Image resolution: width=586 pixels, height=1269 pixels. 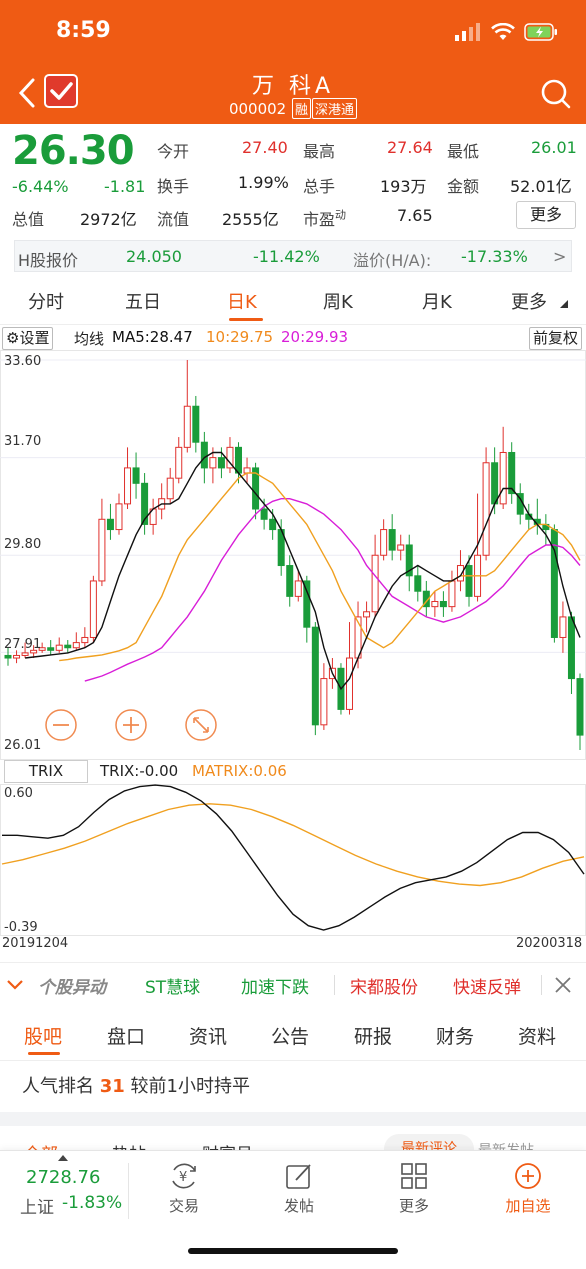 I want to click on tab-daily-k: 日K, so click(x=242, y=302).